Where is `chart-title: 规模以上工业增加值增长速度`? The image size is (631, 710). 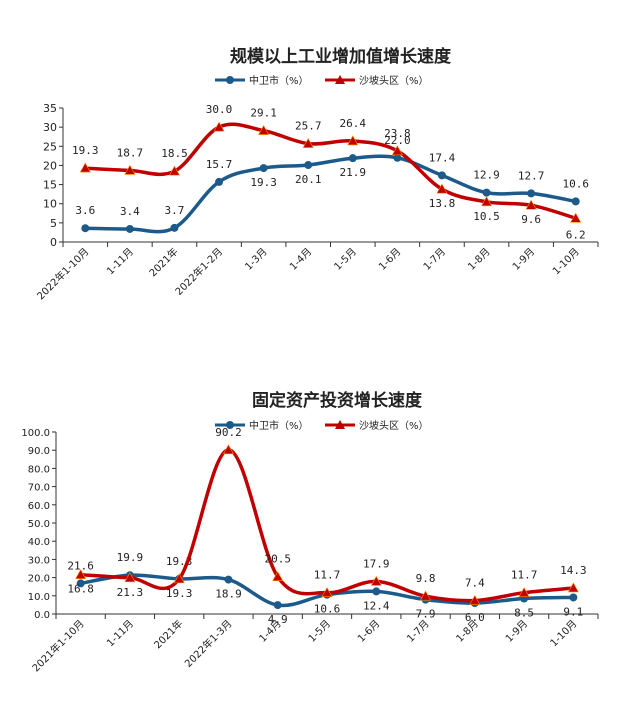 chart-title: 规模以上工业增加值增长速度 is located at coordinates (341, 56).